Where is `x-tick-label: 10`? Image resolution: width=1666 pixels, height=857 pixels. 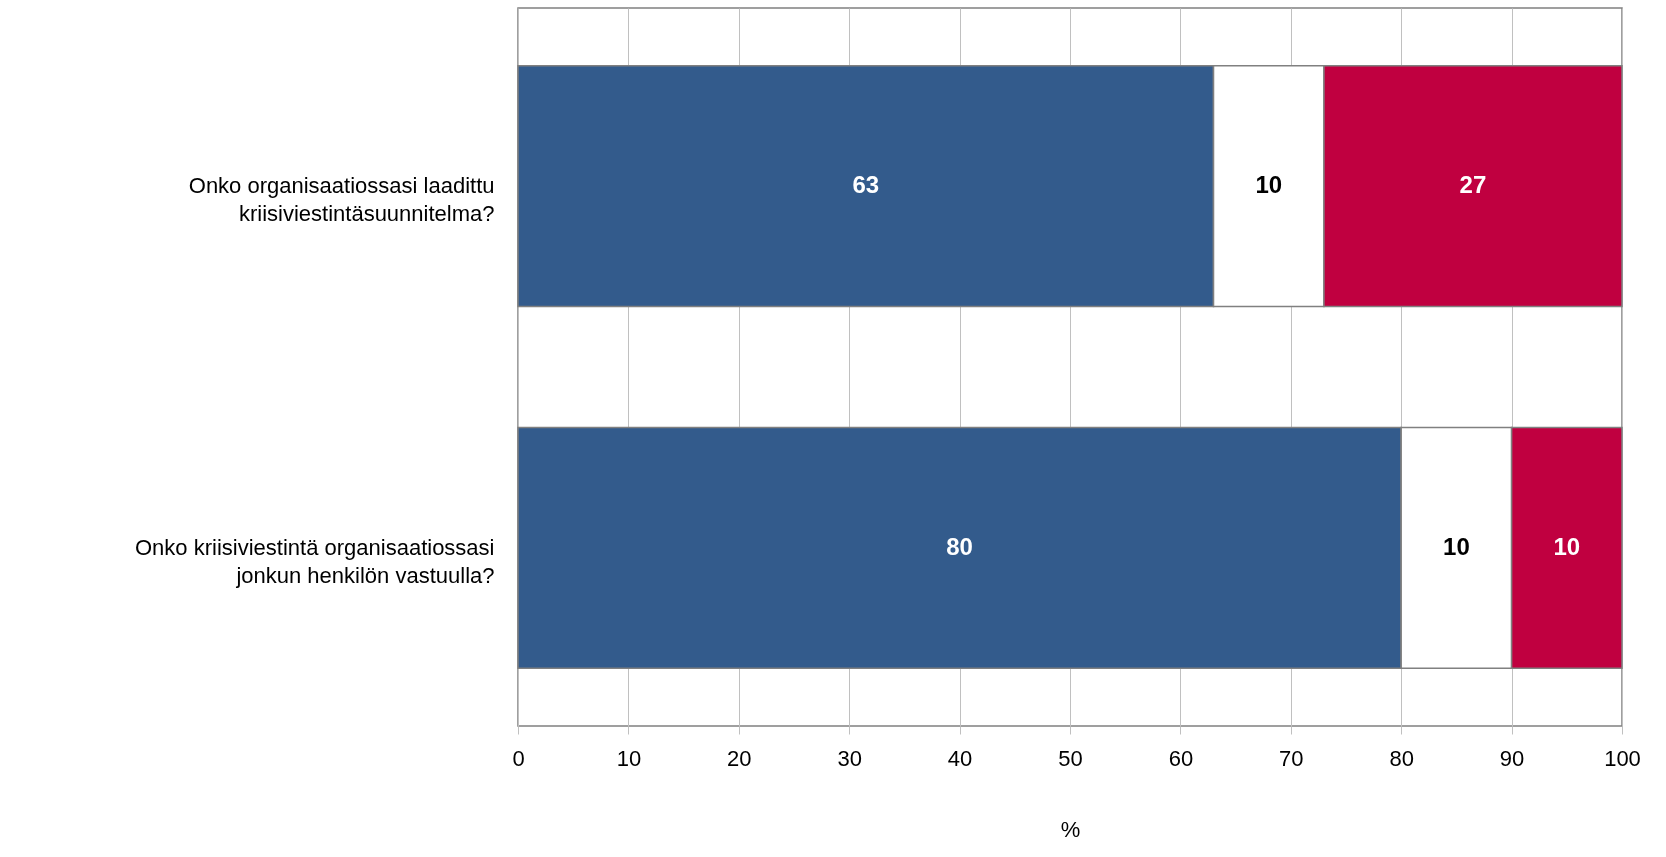
x-tick-label: 10 is located at coordinates (629, 758).